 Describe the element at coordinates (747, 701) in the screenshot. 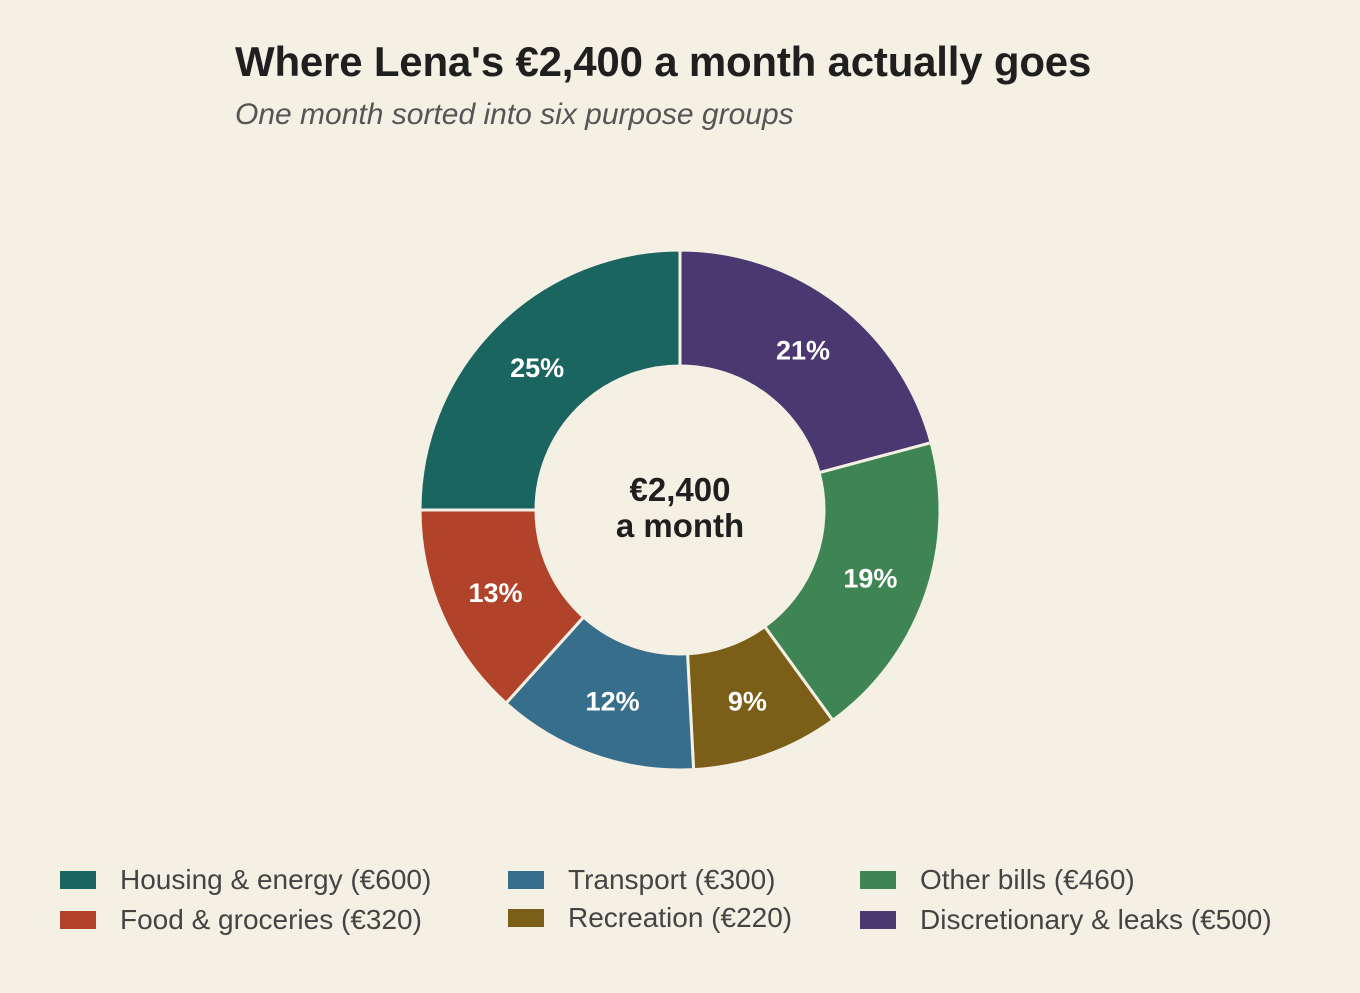

I see `slice-label-recreation: 9%` at that location.